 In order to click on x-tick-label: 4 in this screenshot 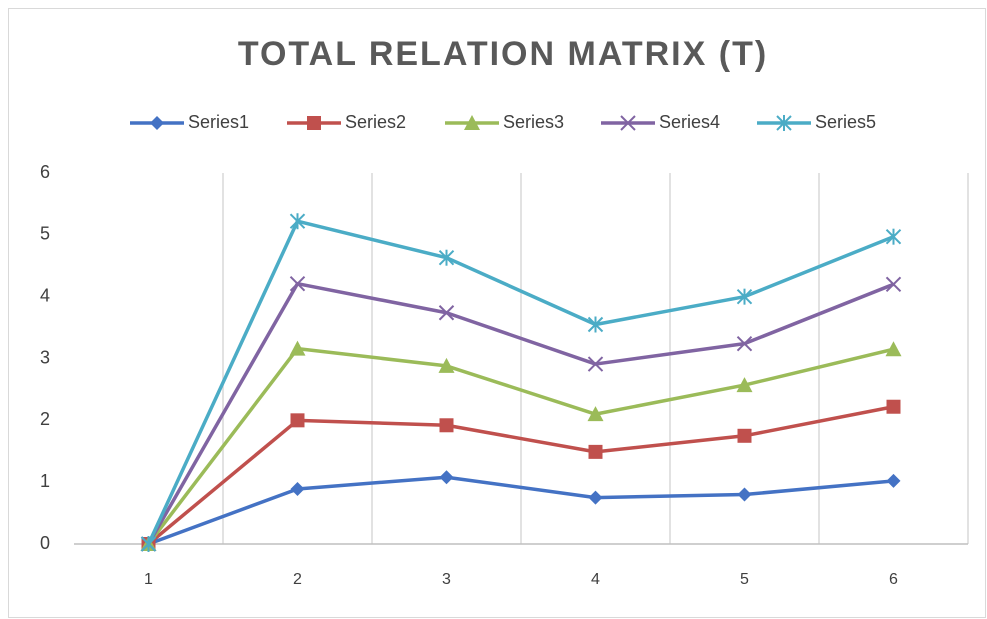, I will do `click(595, 579)`.